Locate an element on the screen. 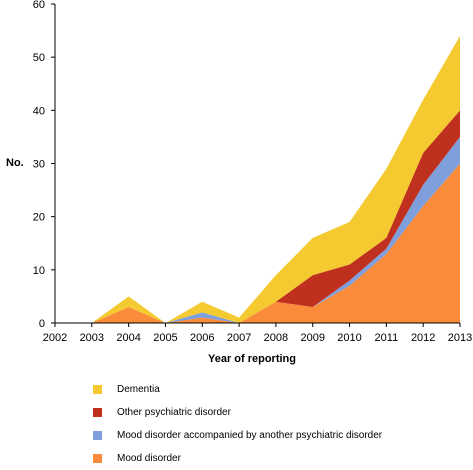  x-tick-label: 2006 is located at coordinates (202, 338).